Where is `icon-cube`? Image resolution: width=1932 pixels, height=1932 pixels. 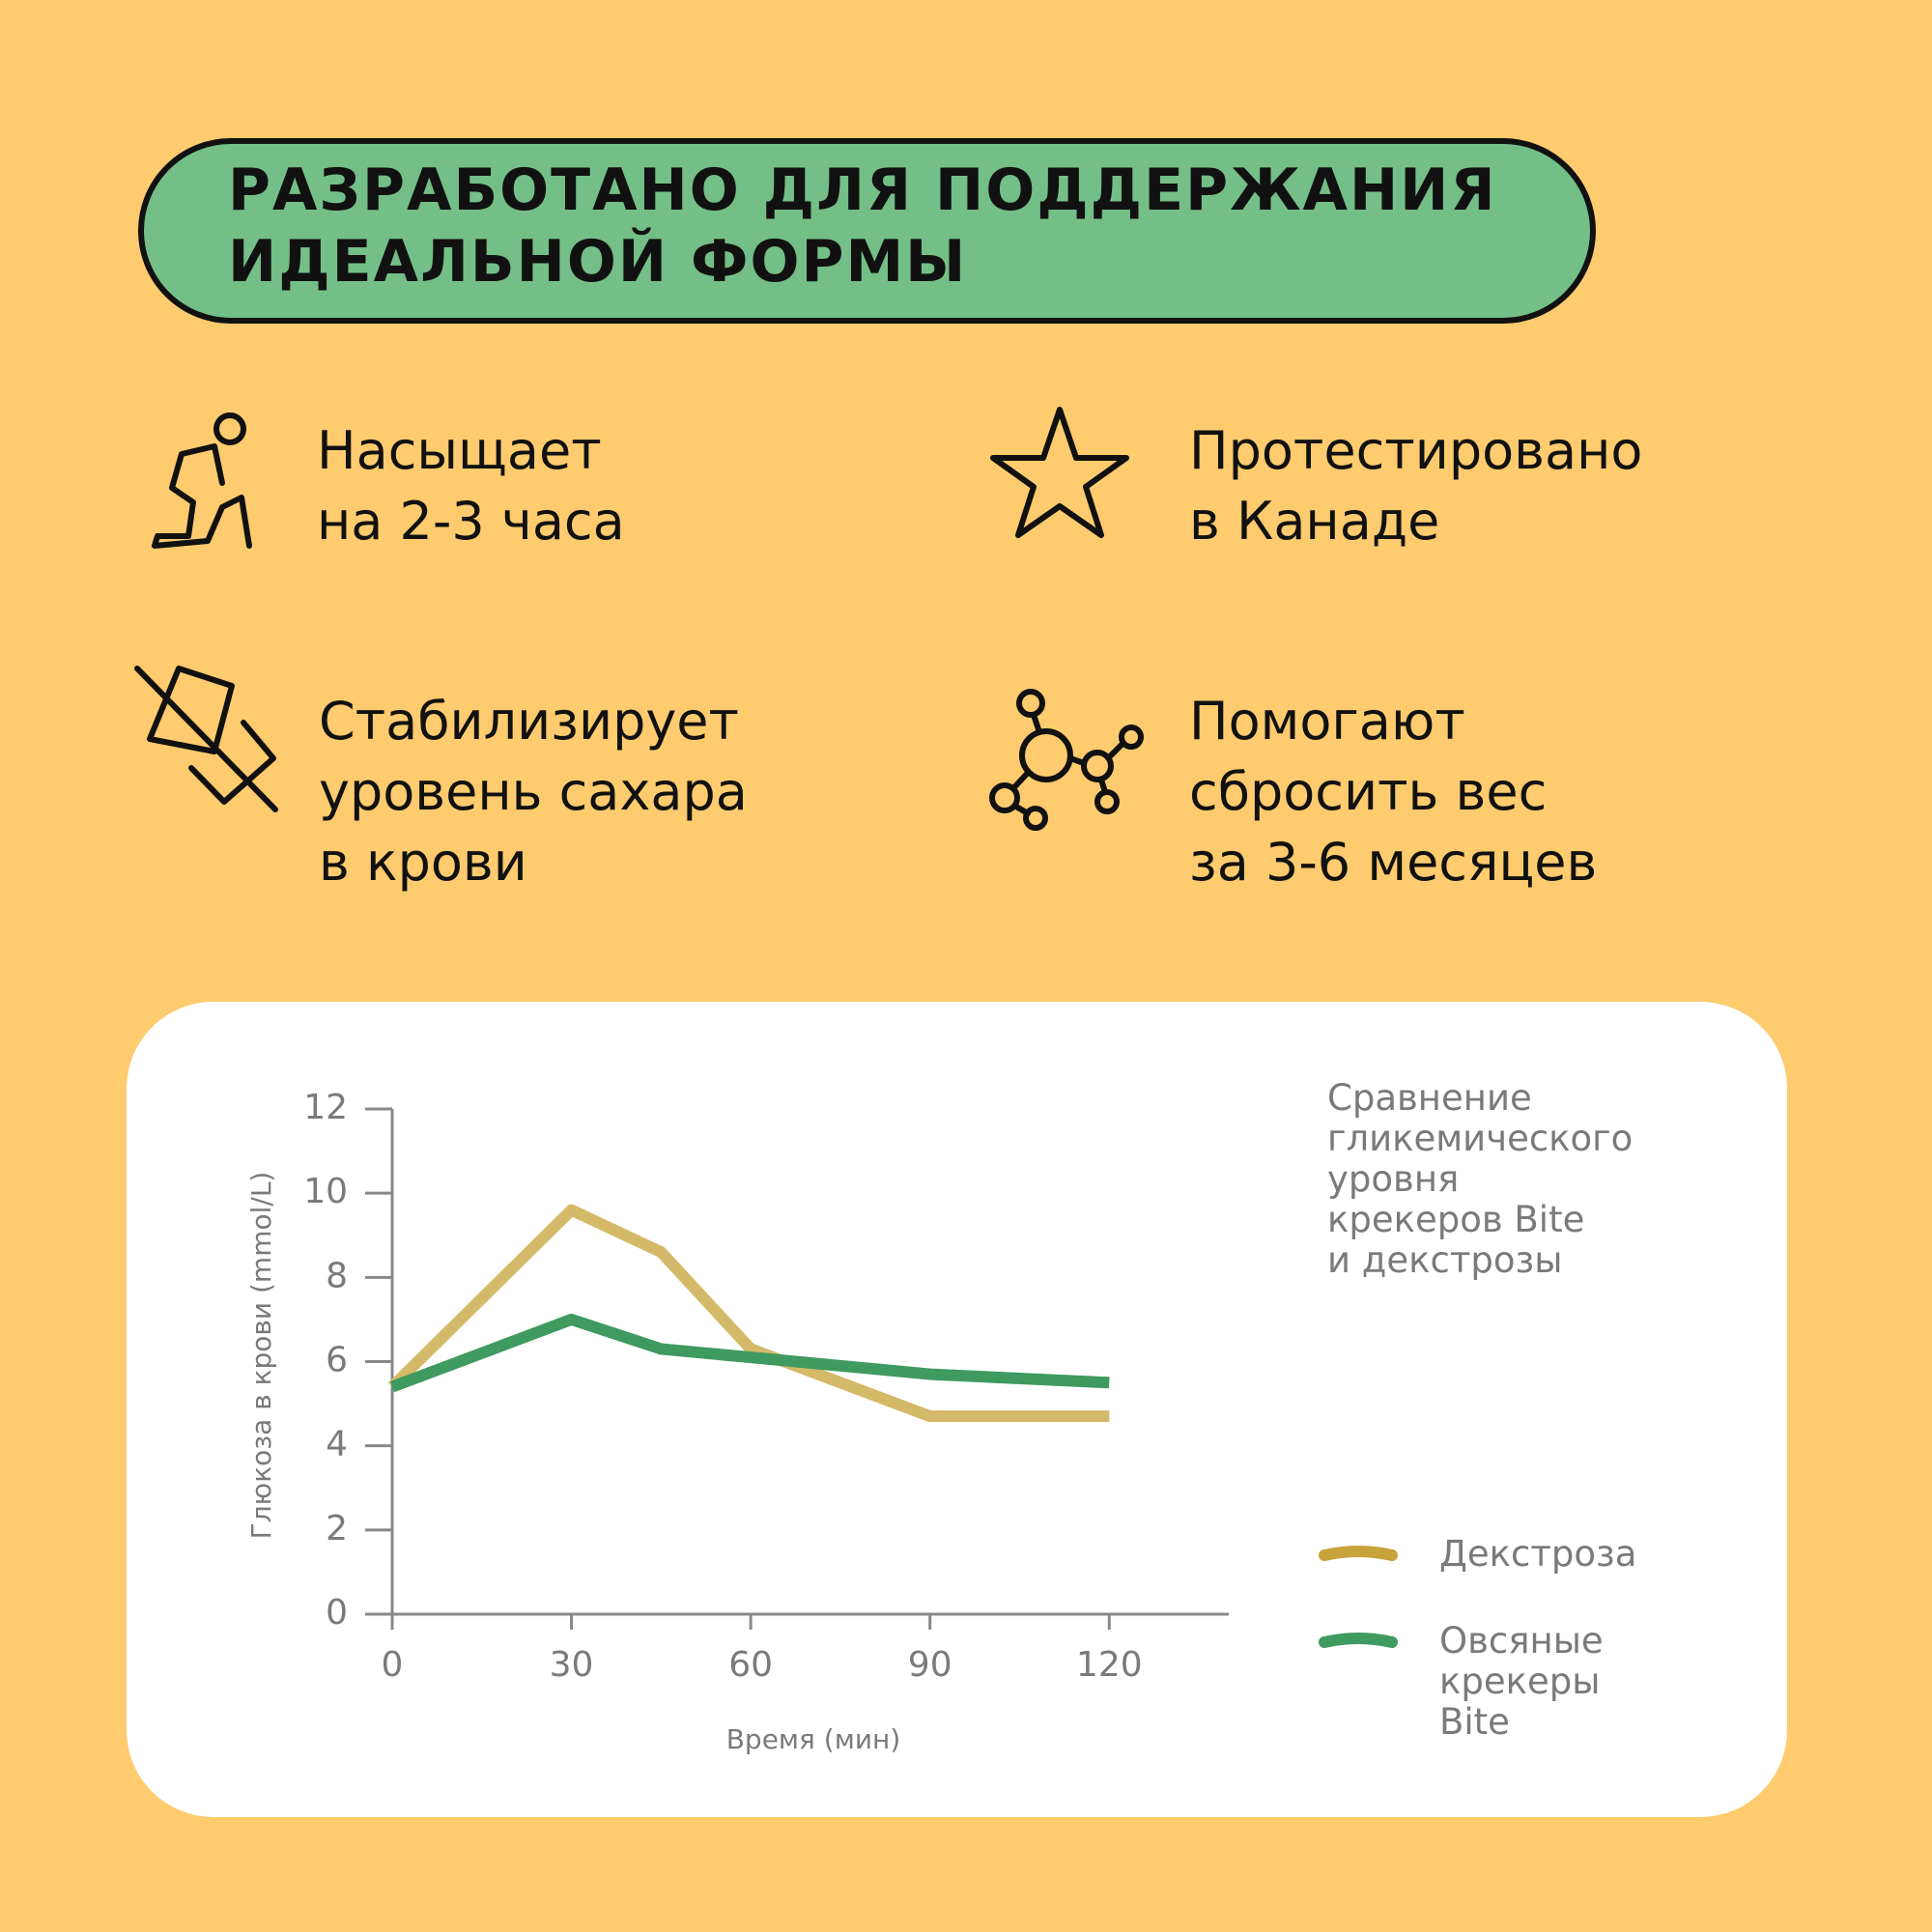 icon-cube is located at coordinates (206, 739).